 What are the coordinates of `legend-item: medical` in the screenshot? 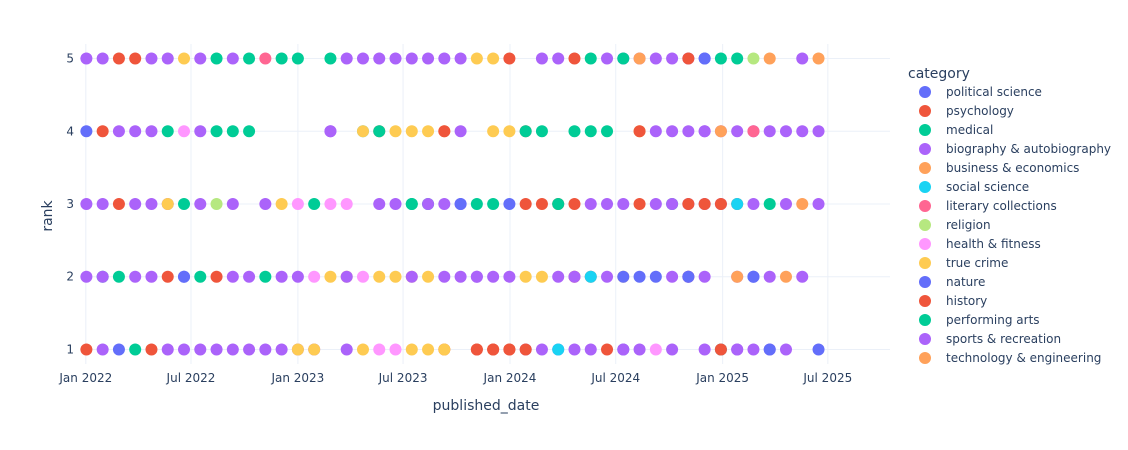 It's located at (956, 130).